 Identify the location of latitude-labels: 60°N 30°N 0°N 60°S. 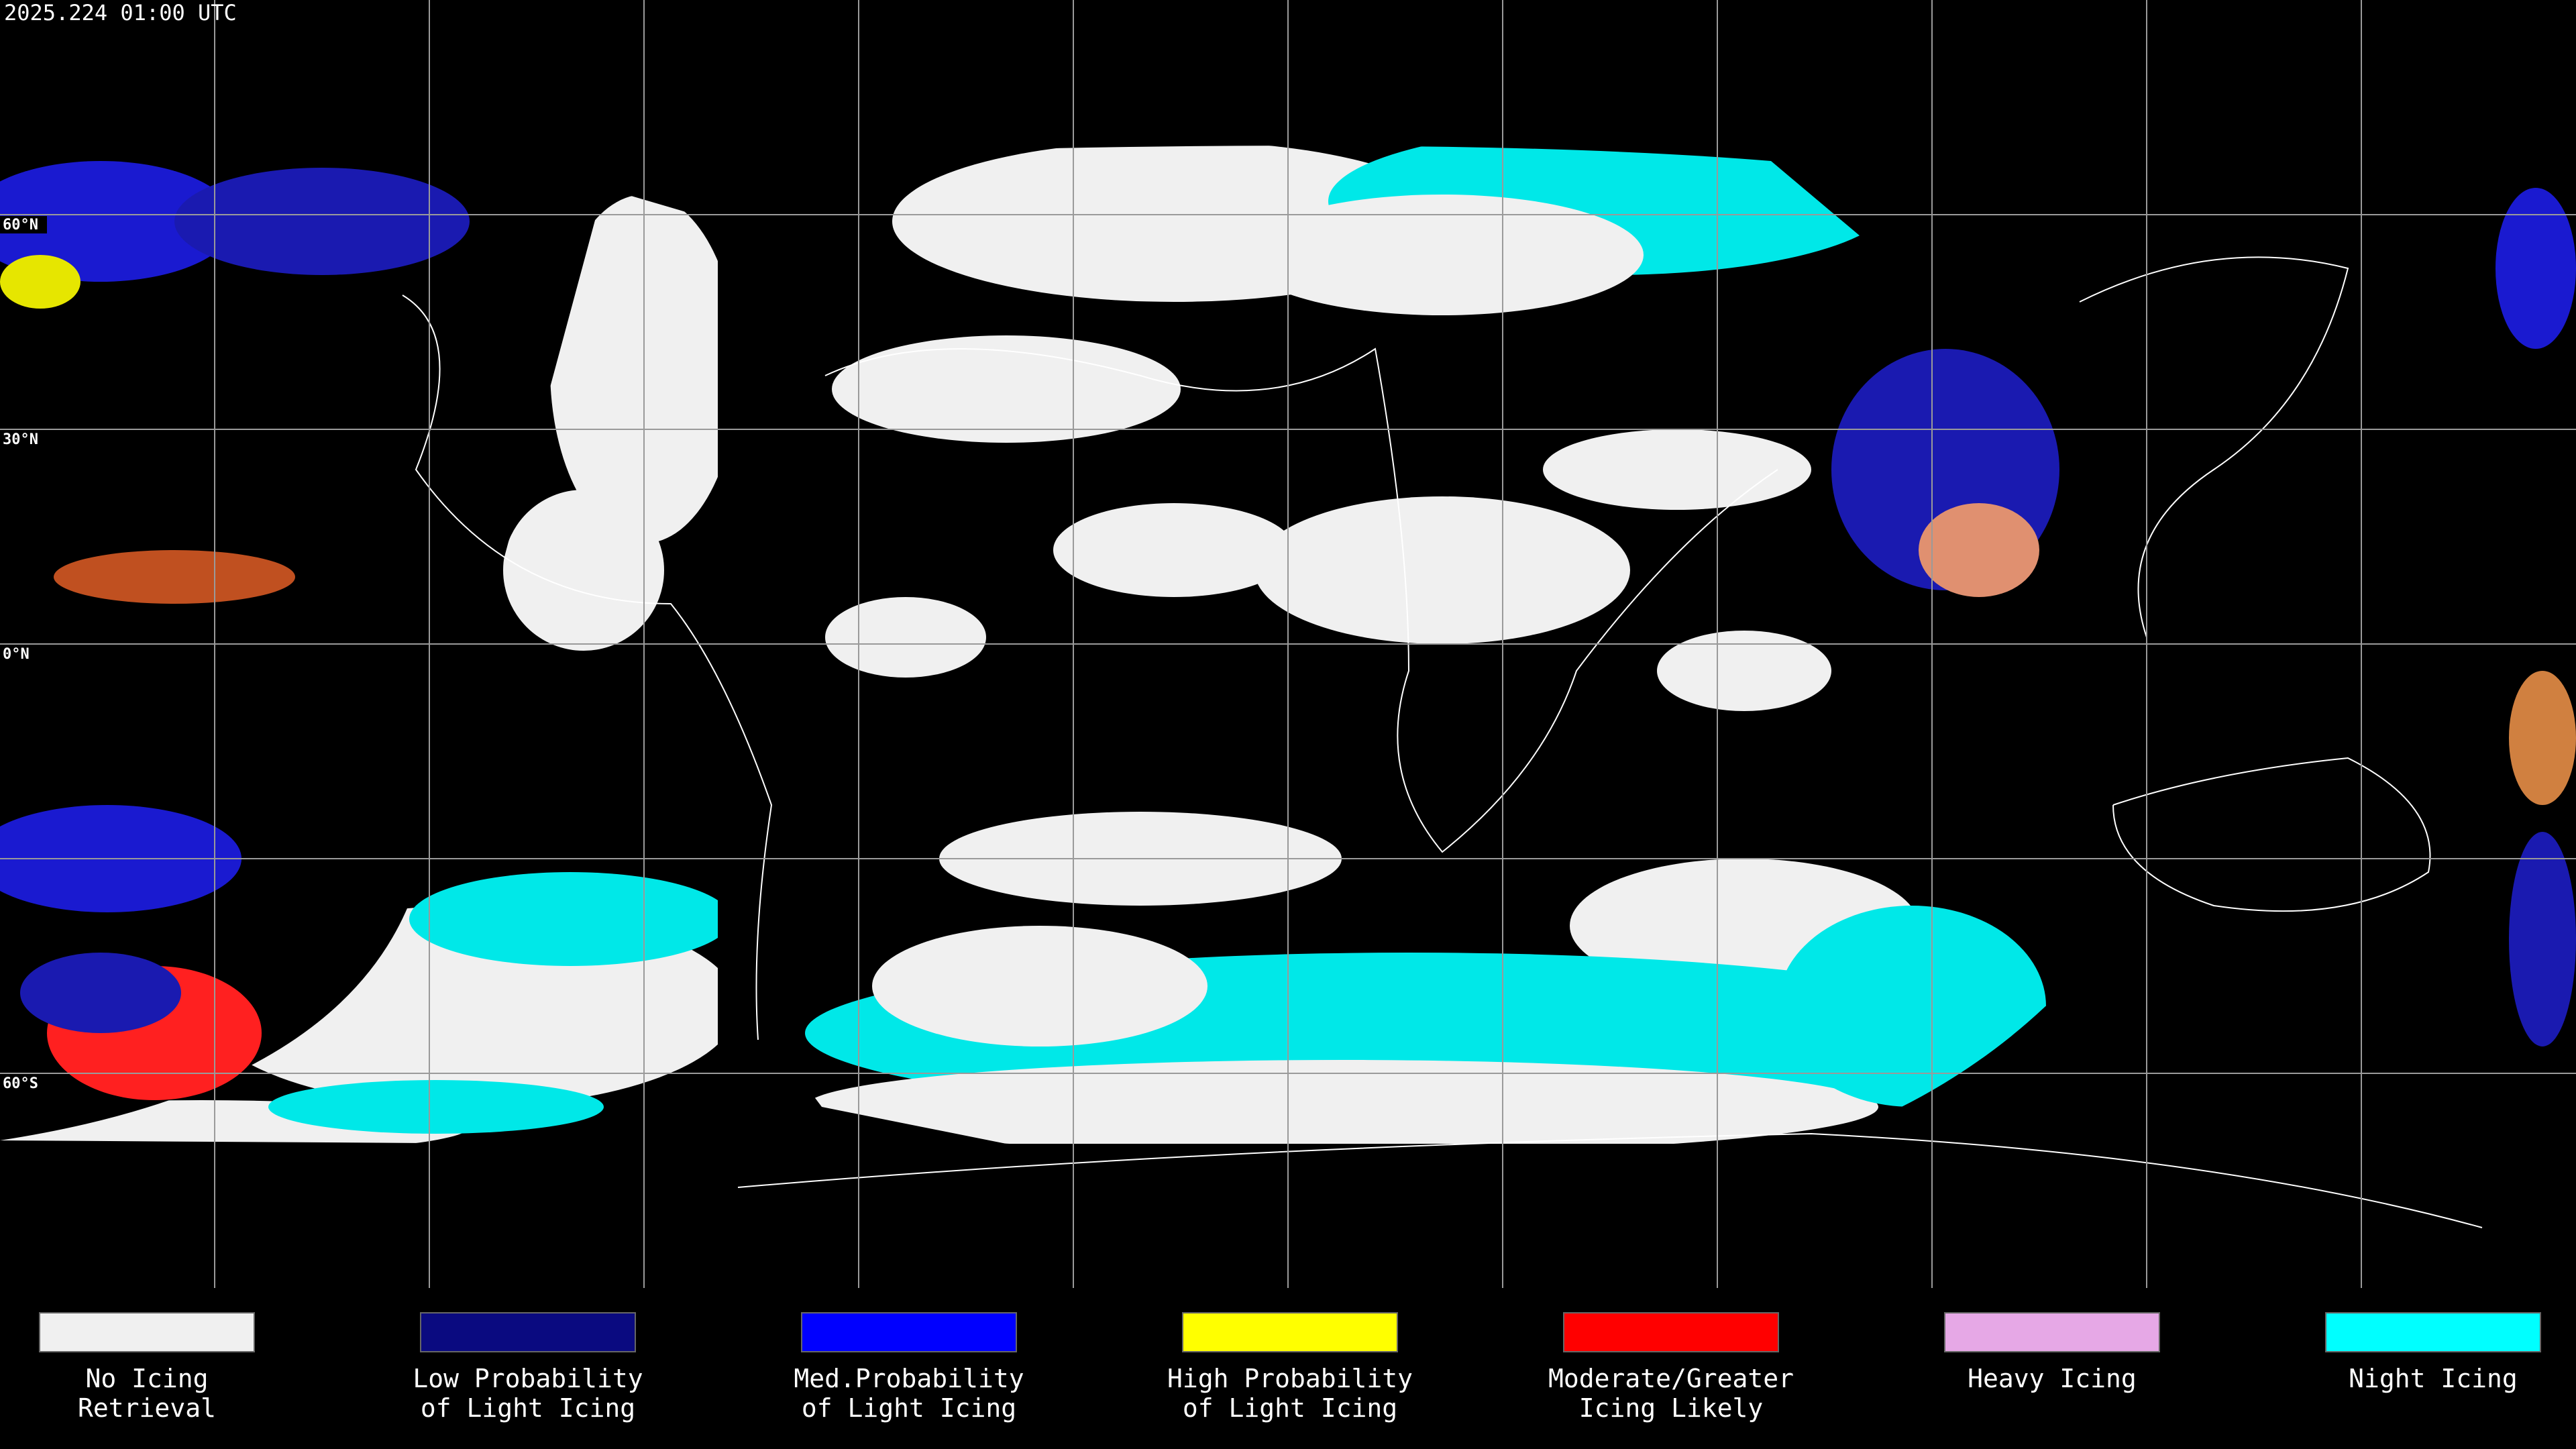
(23, 654).